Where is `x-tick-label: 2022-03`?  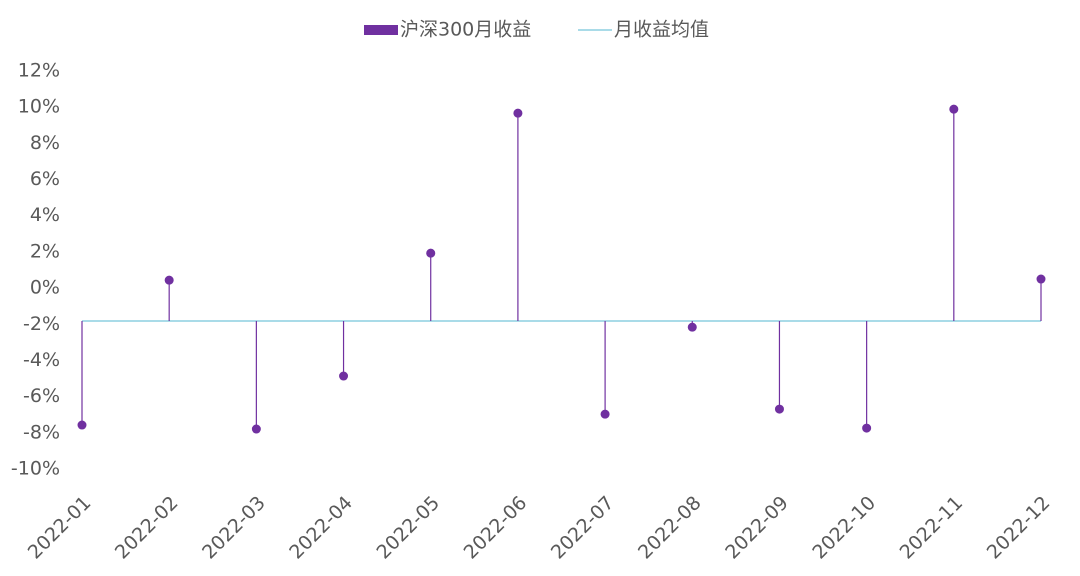 x-tick-label: 2022-03 is located at coordinates (234, 528).